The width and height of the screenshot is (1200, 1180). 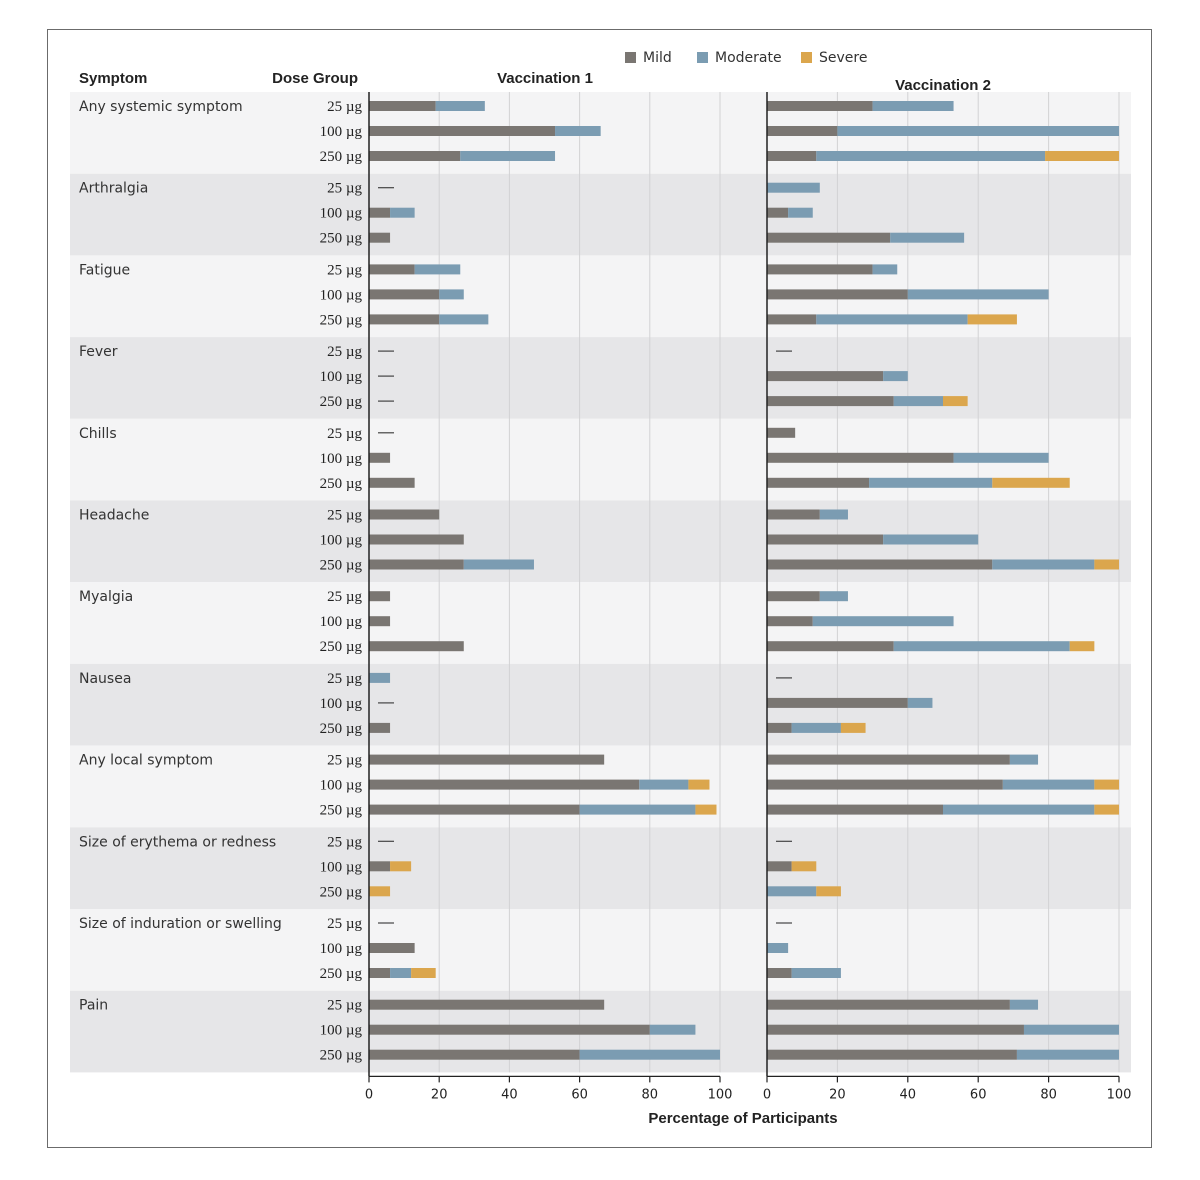 I want to click on header-symptom: Symptom, so click(x=113, y=78).